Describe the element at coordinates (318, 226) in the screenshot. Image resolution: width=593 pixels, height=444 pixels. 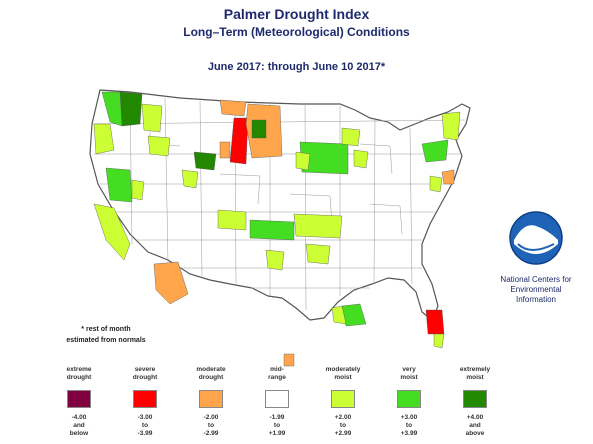
I see `region-missouri-moist` at that location.